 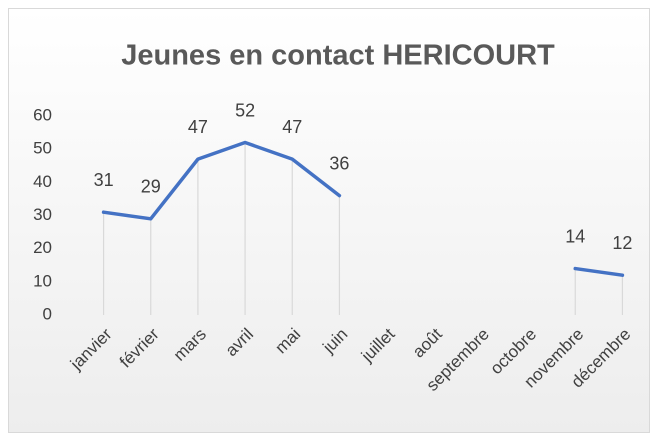 What do you see at coordinates (245, 110) in the screenshot?
I see `data-label: 52` at bounding box center [245, 110].